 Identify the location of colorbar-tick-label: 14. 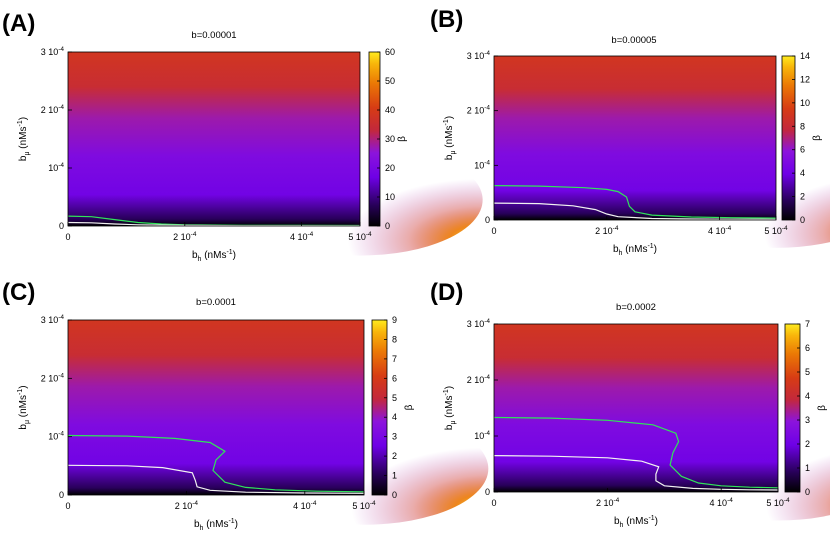
(805, 56).